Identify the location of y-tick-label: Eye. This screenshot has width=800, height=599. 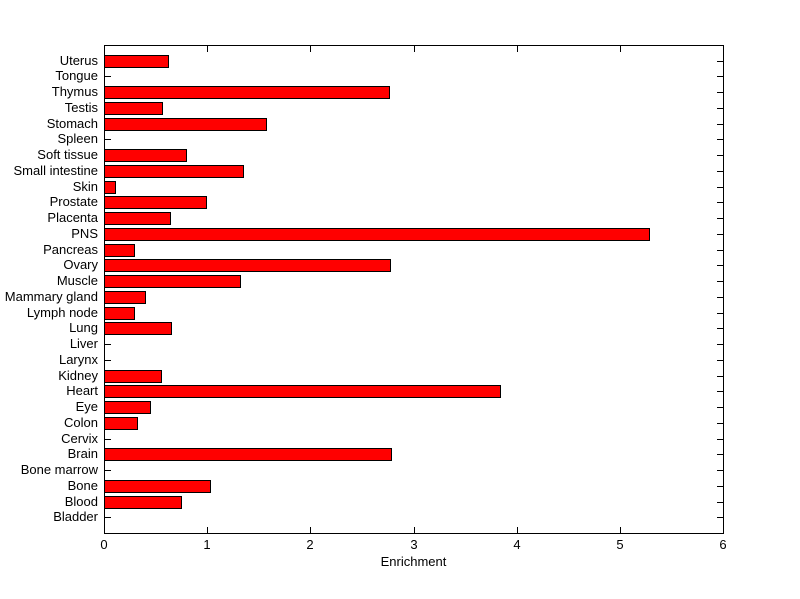
(86, 406).